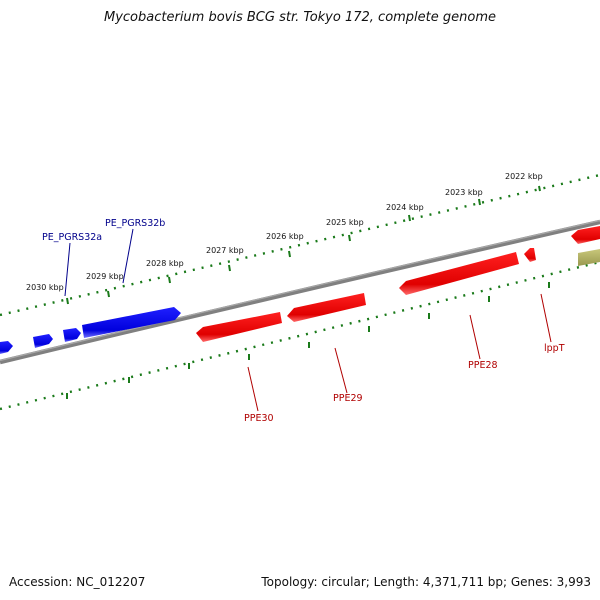 The image size is (600, 600). I want to click on scale-label: 2029 kbp, so click(105, 276).